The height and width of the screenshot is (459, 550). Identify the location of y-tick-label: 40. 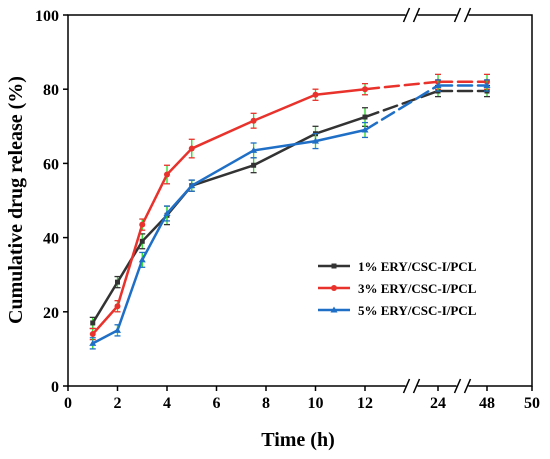
(51, 239).